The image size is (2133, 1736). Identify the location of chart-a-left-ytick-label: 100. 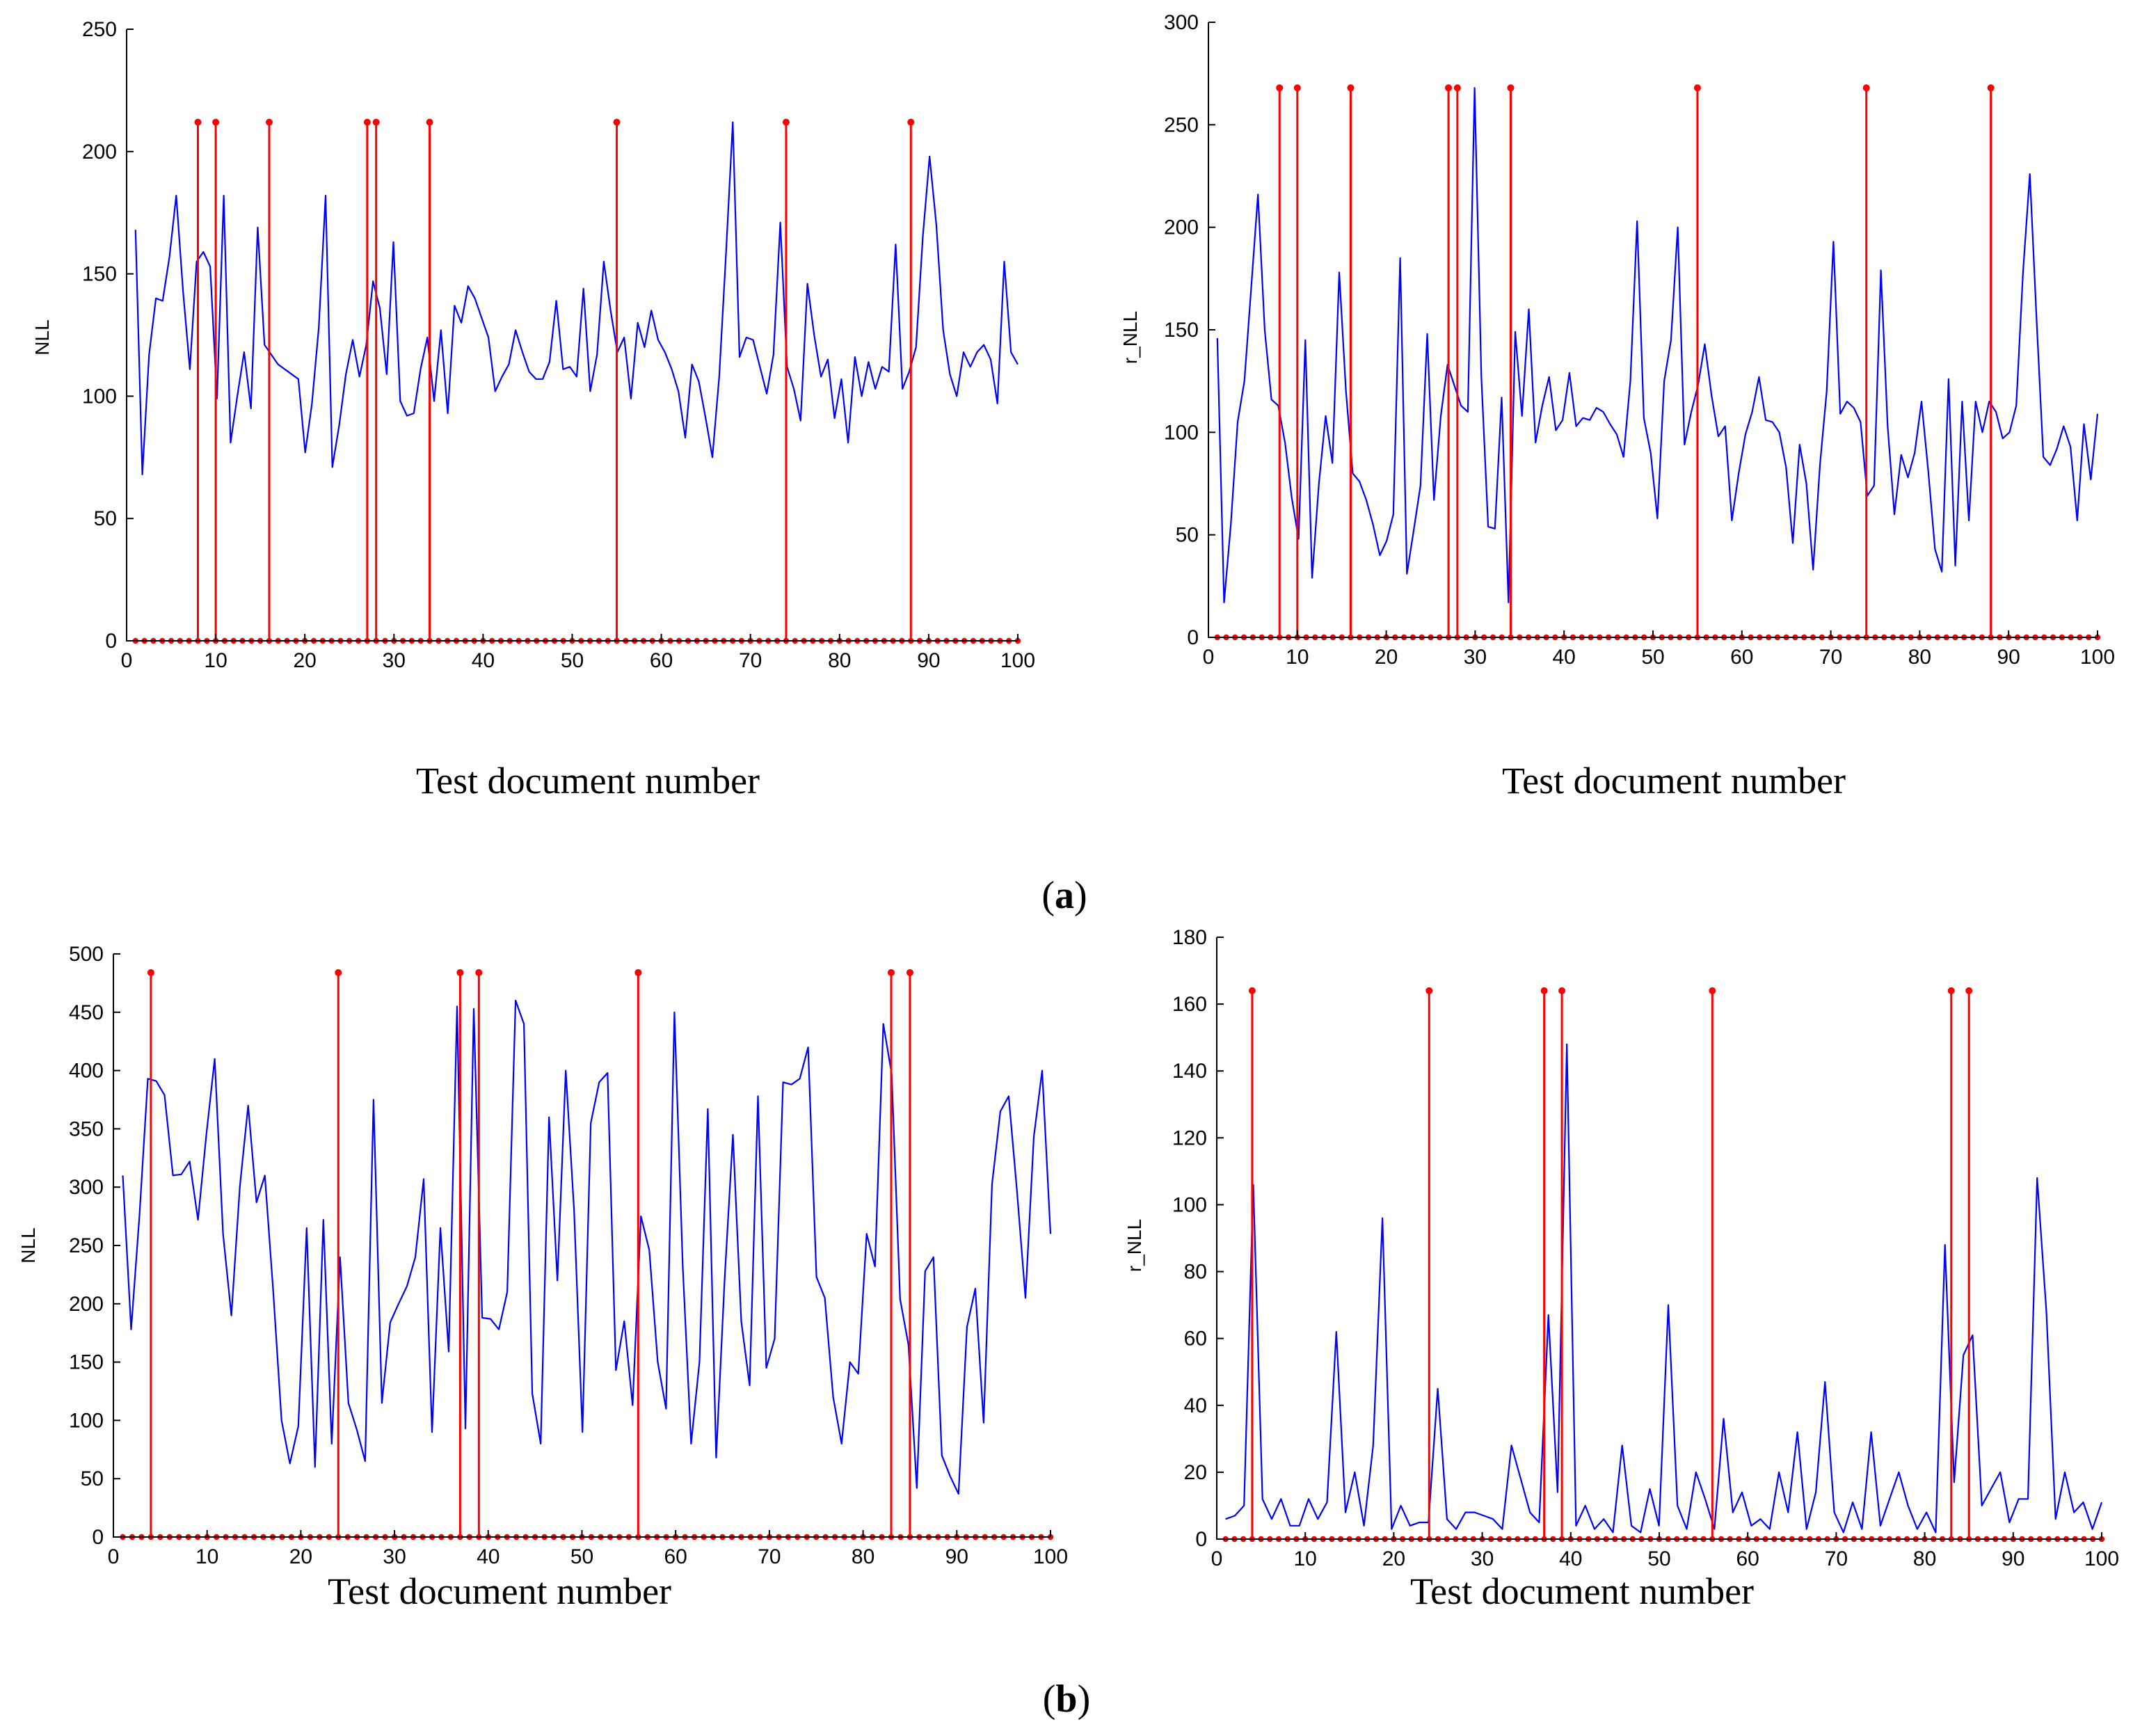
(99, 397).